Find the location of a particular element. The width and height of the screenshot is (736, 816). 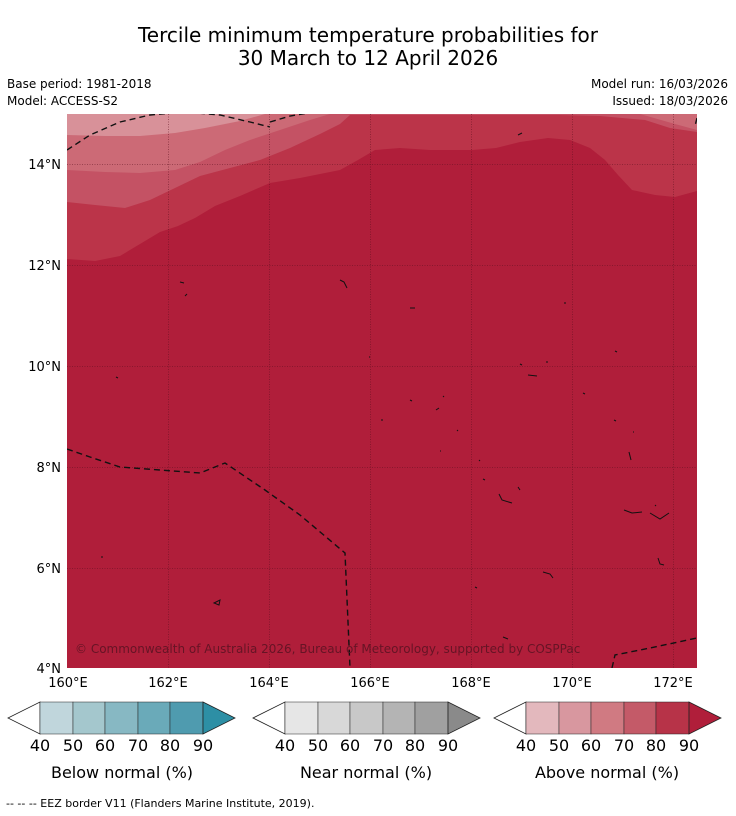

lat-label: 12°N is located at coordinates (44, 266).